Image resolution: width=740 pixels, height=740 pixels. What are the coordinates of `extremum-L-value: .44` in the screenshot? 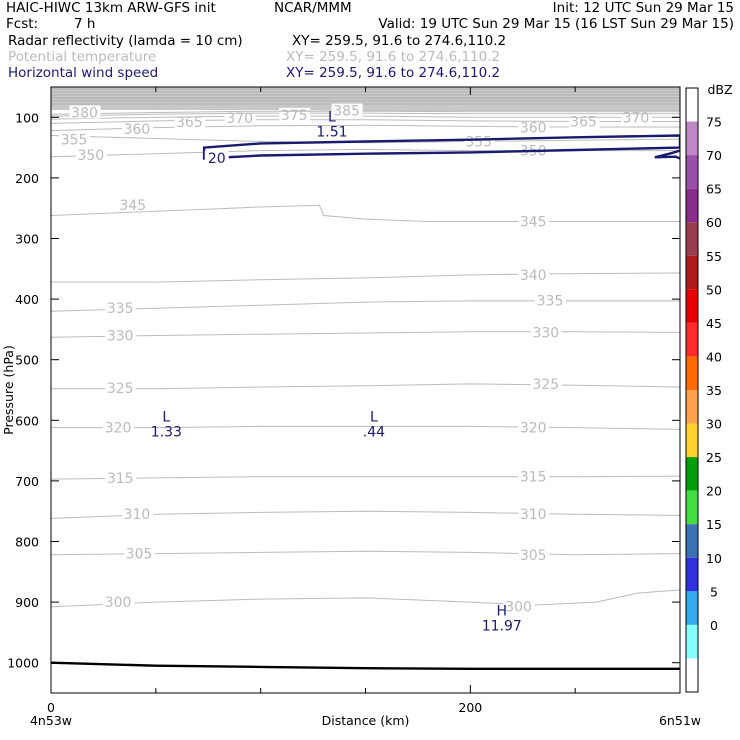 It's located at (374, 432).